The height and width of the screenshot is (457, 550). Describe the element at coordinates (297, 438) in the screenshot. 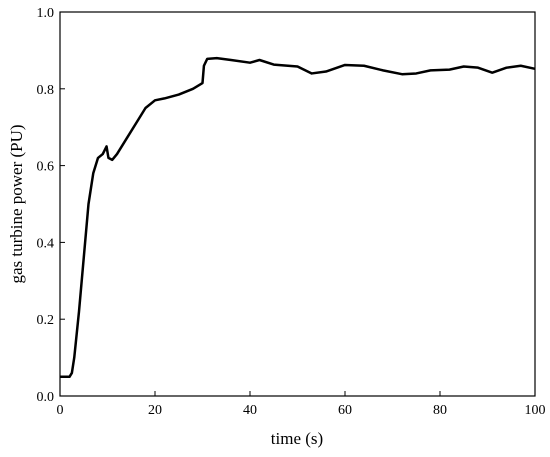

I see `x-axis-label: time (s)` at that location.